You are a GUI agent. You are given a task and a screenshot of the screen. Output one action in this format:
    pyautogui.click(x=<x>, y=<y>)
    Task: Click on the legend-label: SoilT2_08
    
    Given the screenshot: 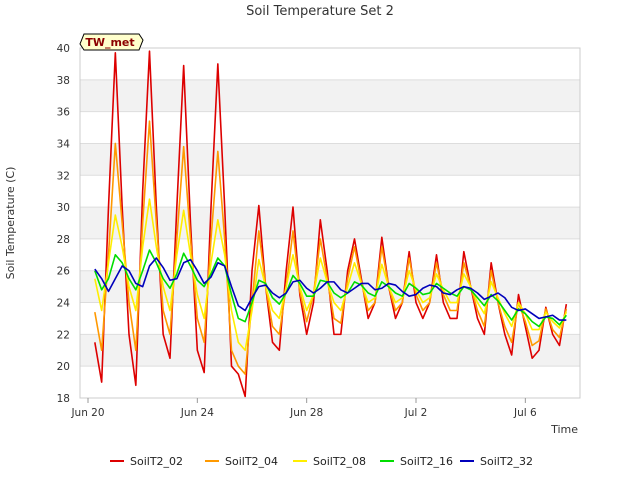 What is the action you would take?
    pyautogui.click(x=339, y=461)
    